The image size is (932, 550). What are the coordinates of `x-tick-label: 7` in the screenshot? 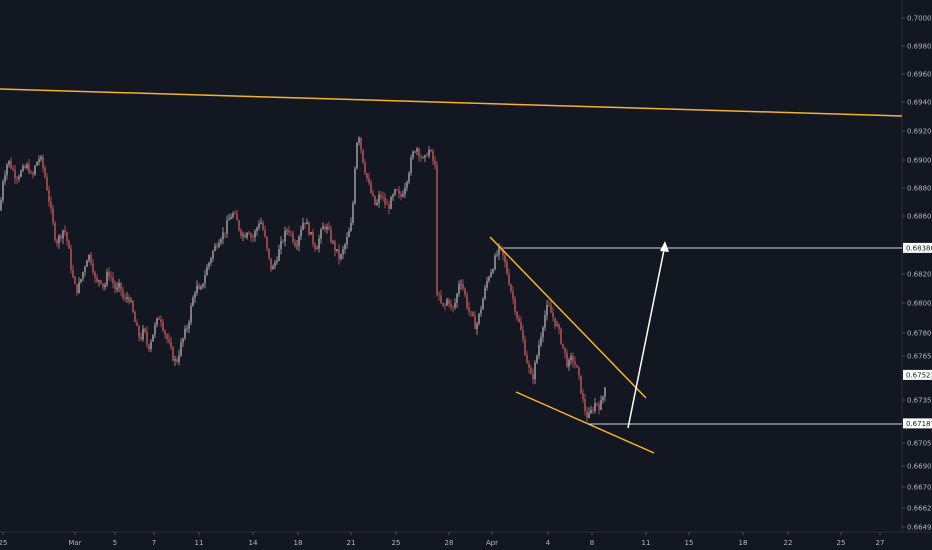 It's located at (154, 543).